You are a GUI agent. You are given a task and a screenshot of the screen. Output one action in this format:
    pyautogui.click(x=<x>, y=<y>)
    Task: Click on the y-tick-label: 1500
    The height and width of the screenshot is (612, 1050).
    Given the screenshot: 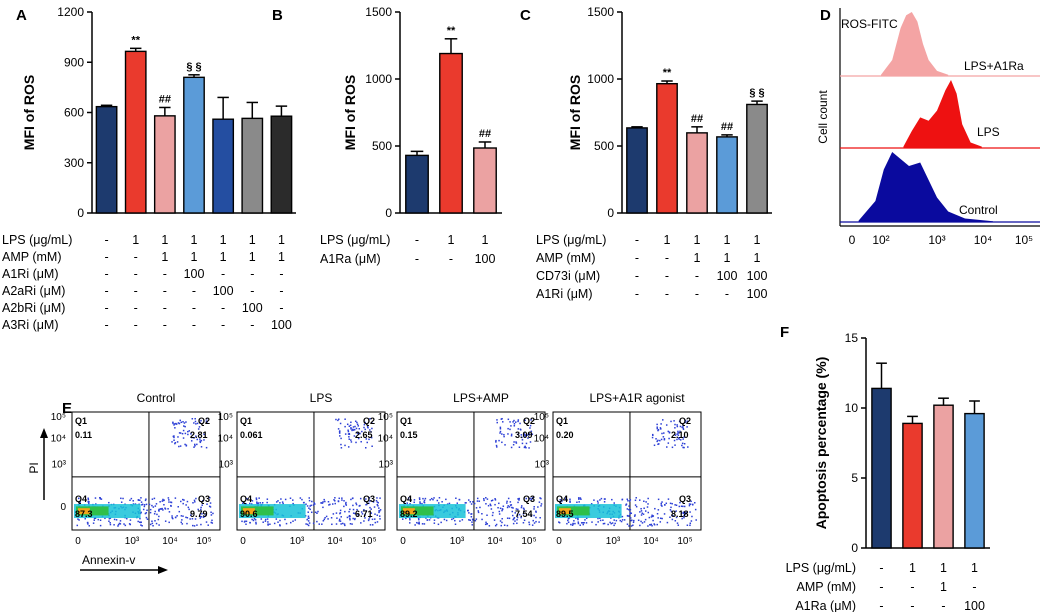 What is the action you would take?
    pyautogui.click(x=600, y=12)
    